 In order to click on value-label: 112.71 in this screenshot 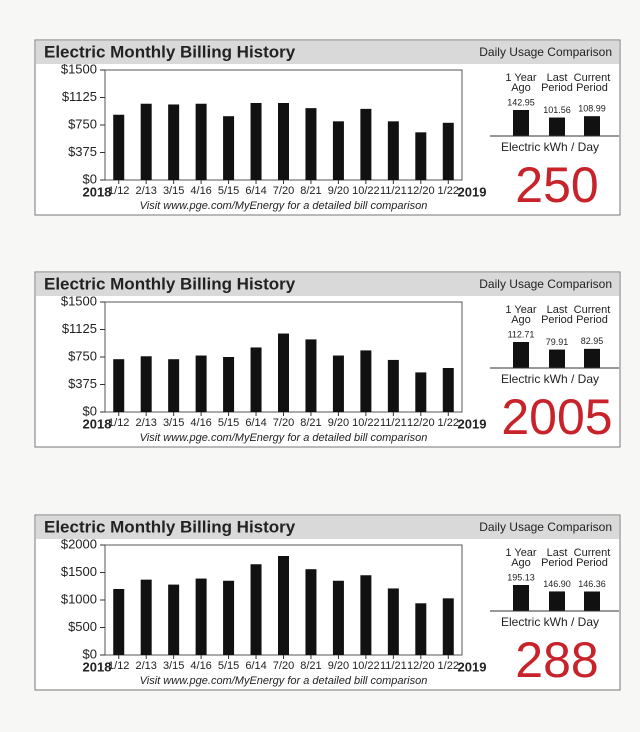, I will do `click(521, 334)`.